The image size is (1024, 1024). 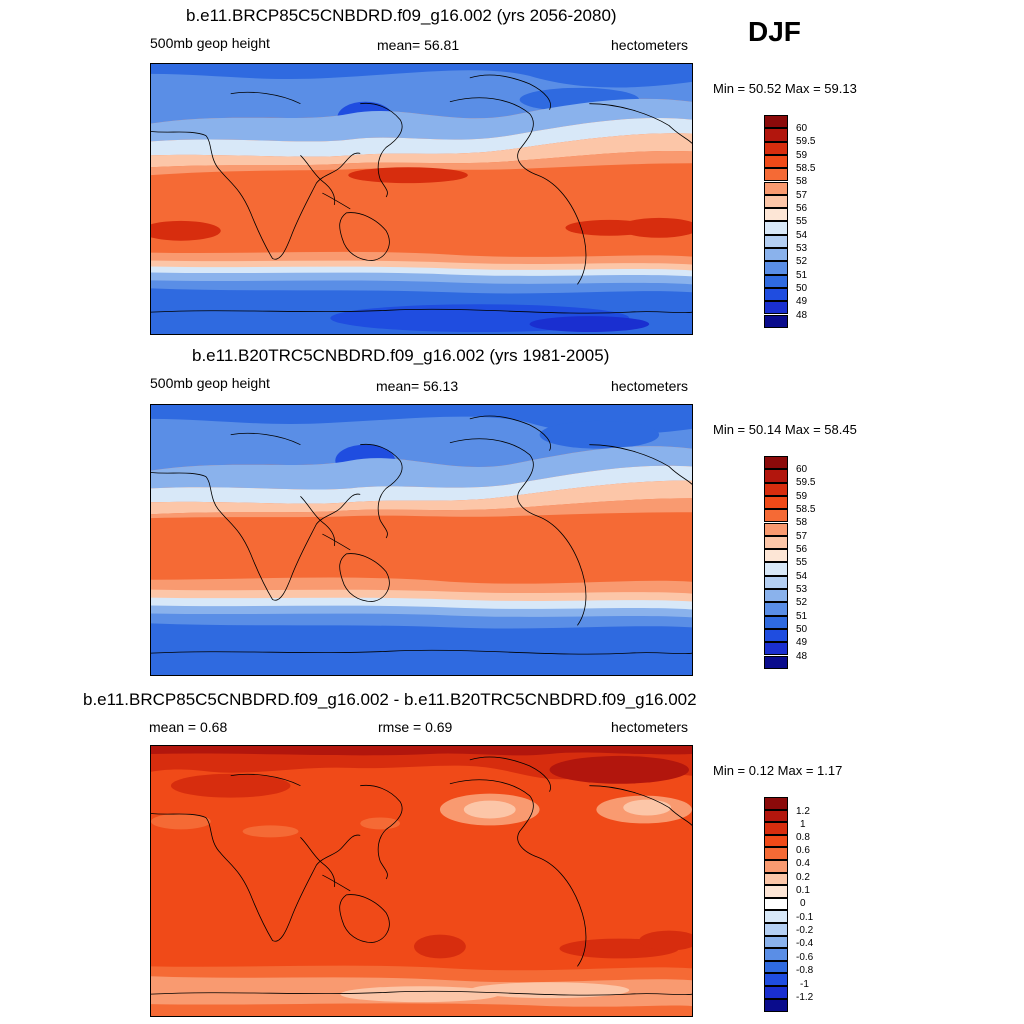 I want to click on panel3-colorbar-label: -1, so click(x=804, y=984).